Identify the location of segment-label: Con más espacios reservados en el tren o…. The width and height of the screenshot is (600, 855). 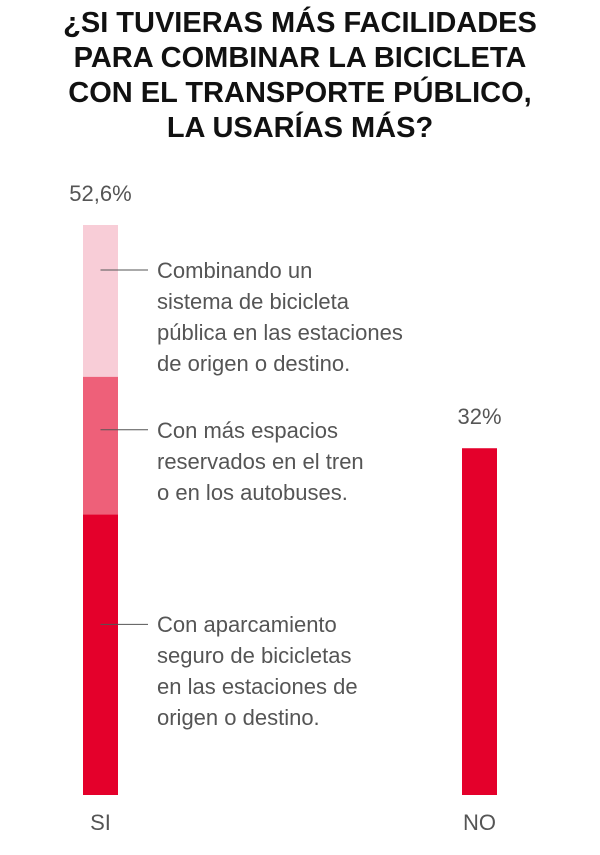
(260, 461).